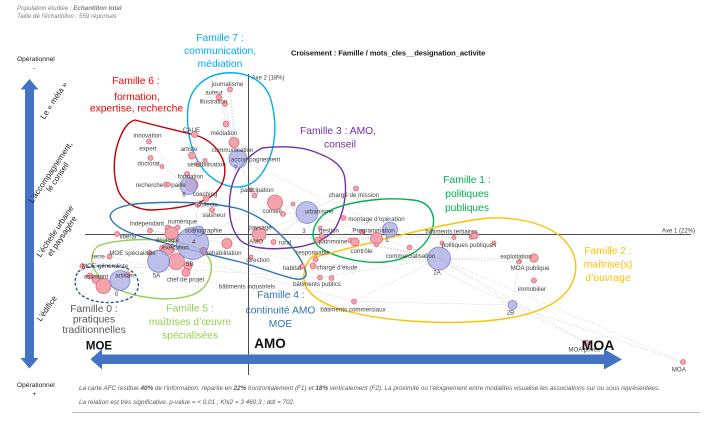  I want to click on svg-text: accompagnement, so click(255, 160).